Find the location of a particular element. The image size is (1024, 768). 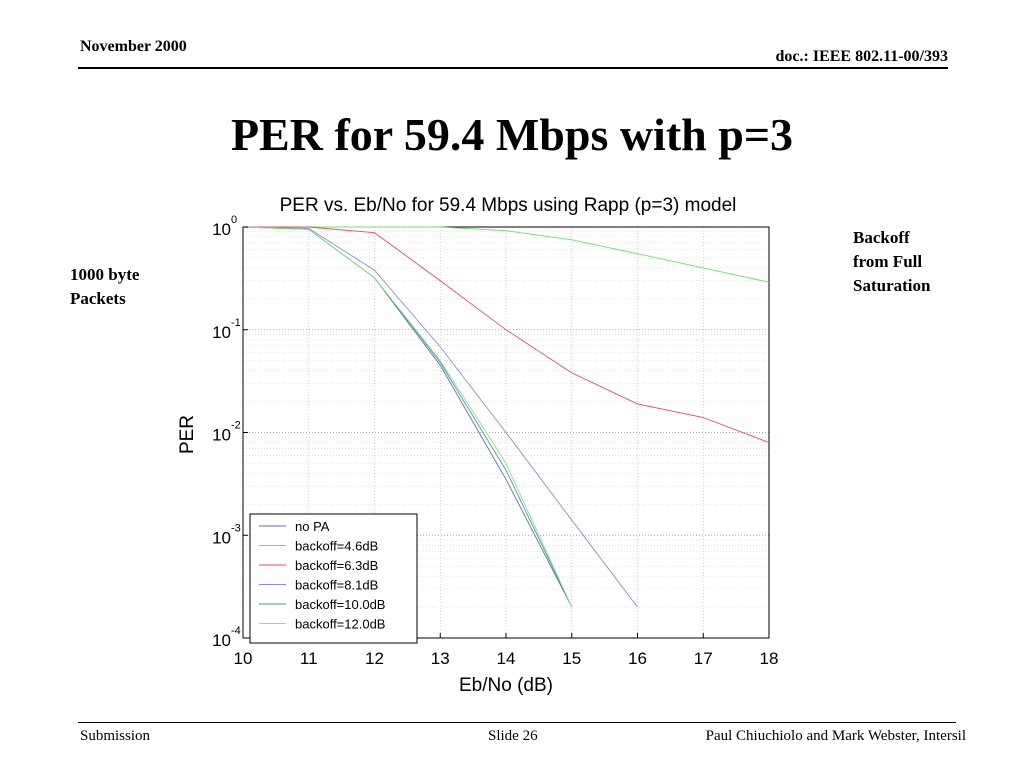

side-note-right-line-2: from Full is located at coordinates (888, 261).